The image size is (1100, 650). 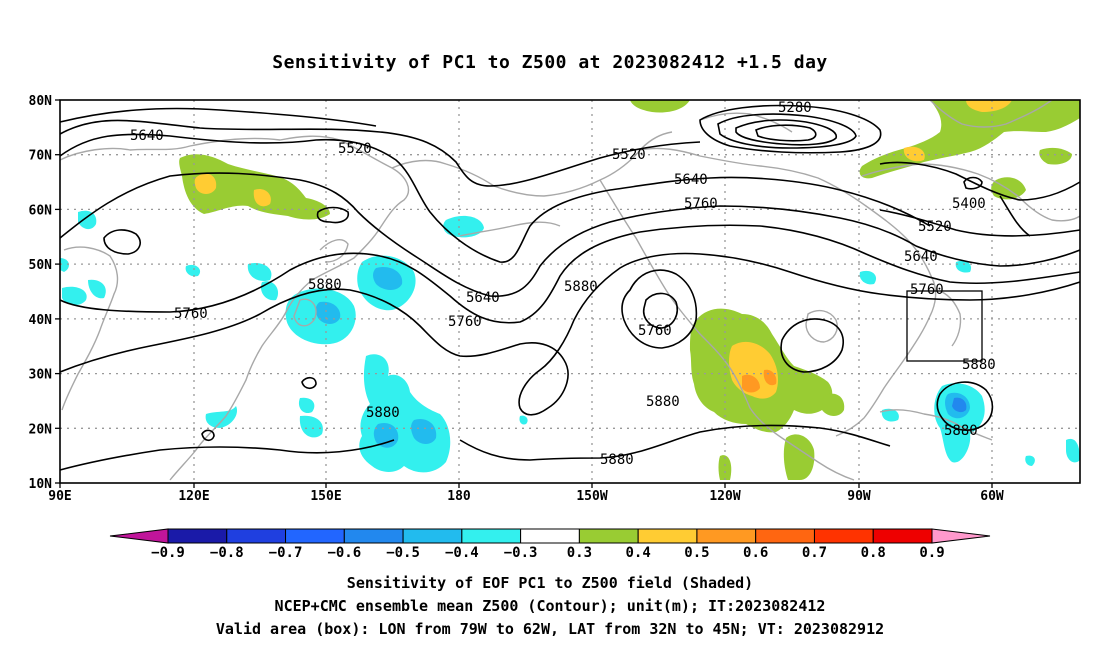 What do you see at coordinates (122, 242) in the screenshot?
I see `contour-5760-small-w` at bounding box center [122, 242].